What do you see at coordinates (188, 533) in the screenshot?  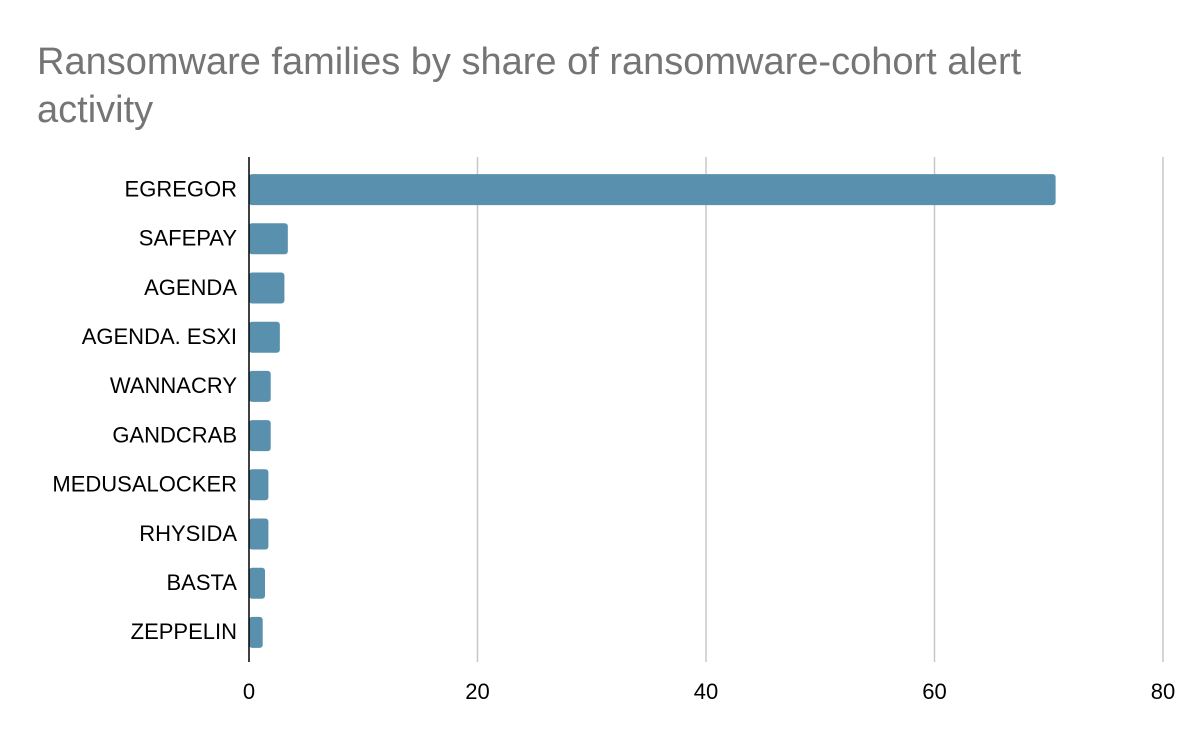 I see `category-label-rhysida: RHYSIDA` at bounding box center [188, 533].